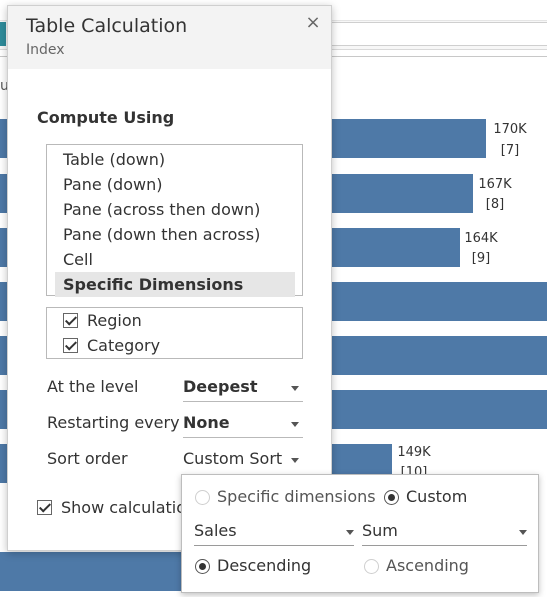 This screenshot has width=547, height=597. Describe the element at coordinates (45, 50) in the screenshot. I see `dialog-subtitle: Index` at that location.